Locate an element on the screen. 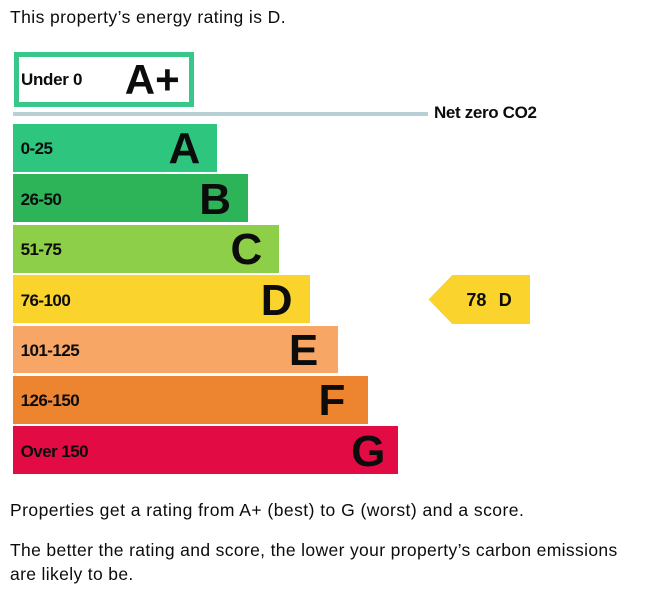 This screenshot has width=645, height=608. svg-text: 78 is located at coordinates (476, 300).